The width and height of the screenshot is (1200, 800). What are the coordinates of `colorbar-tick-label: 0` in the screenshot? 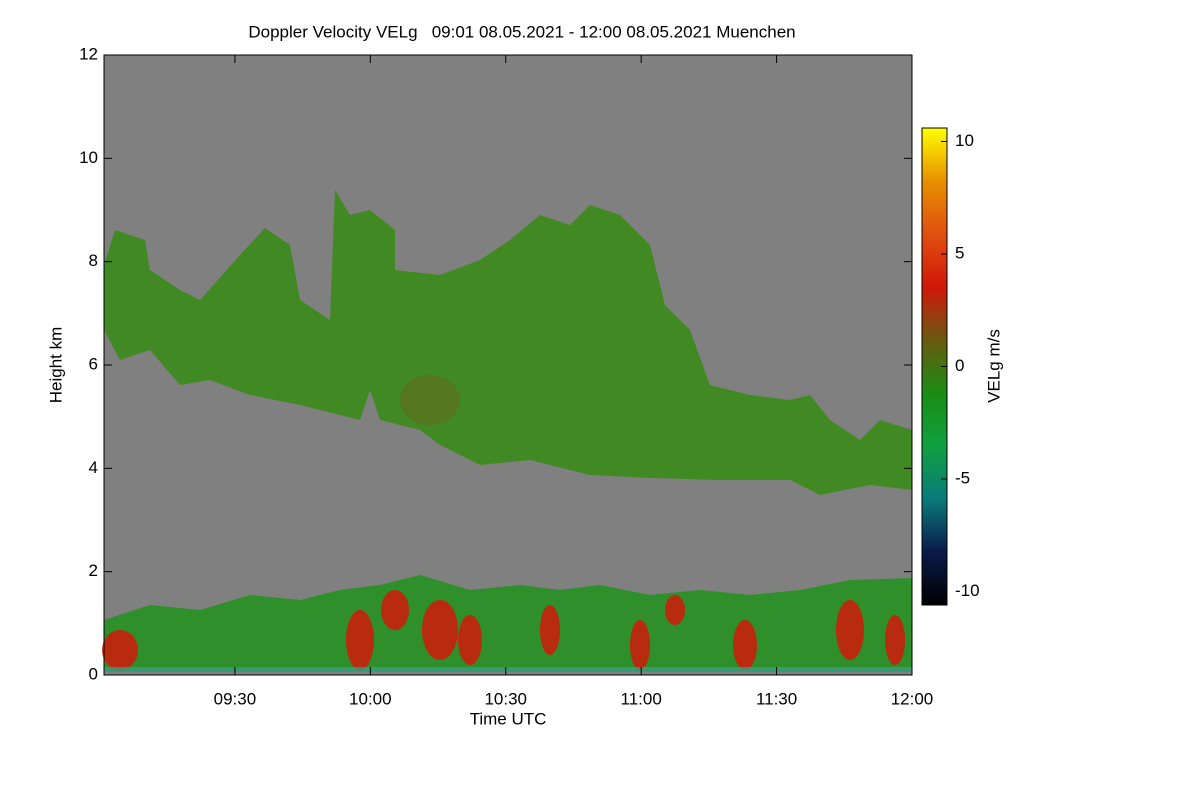 It's located at (959, 365).